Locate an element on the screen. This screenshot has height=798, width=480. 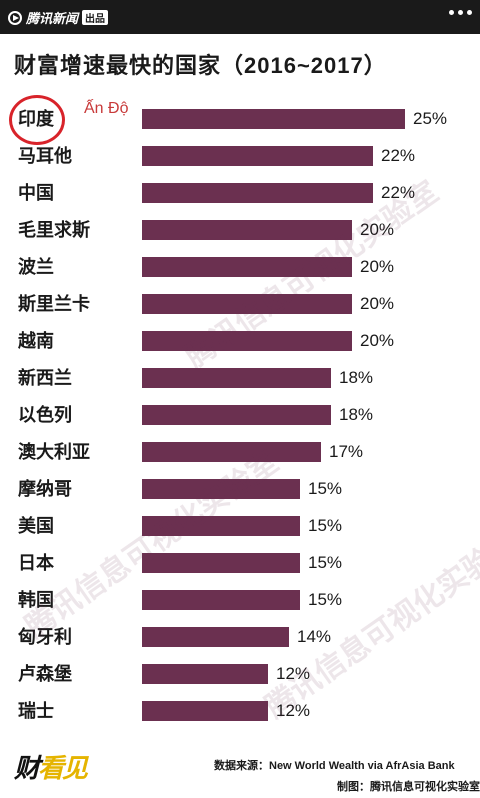
category-label: 美国 is located at coordinates (36, 526).